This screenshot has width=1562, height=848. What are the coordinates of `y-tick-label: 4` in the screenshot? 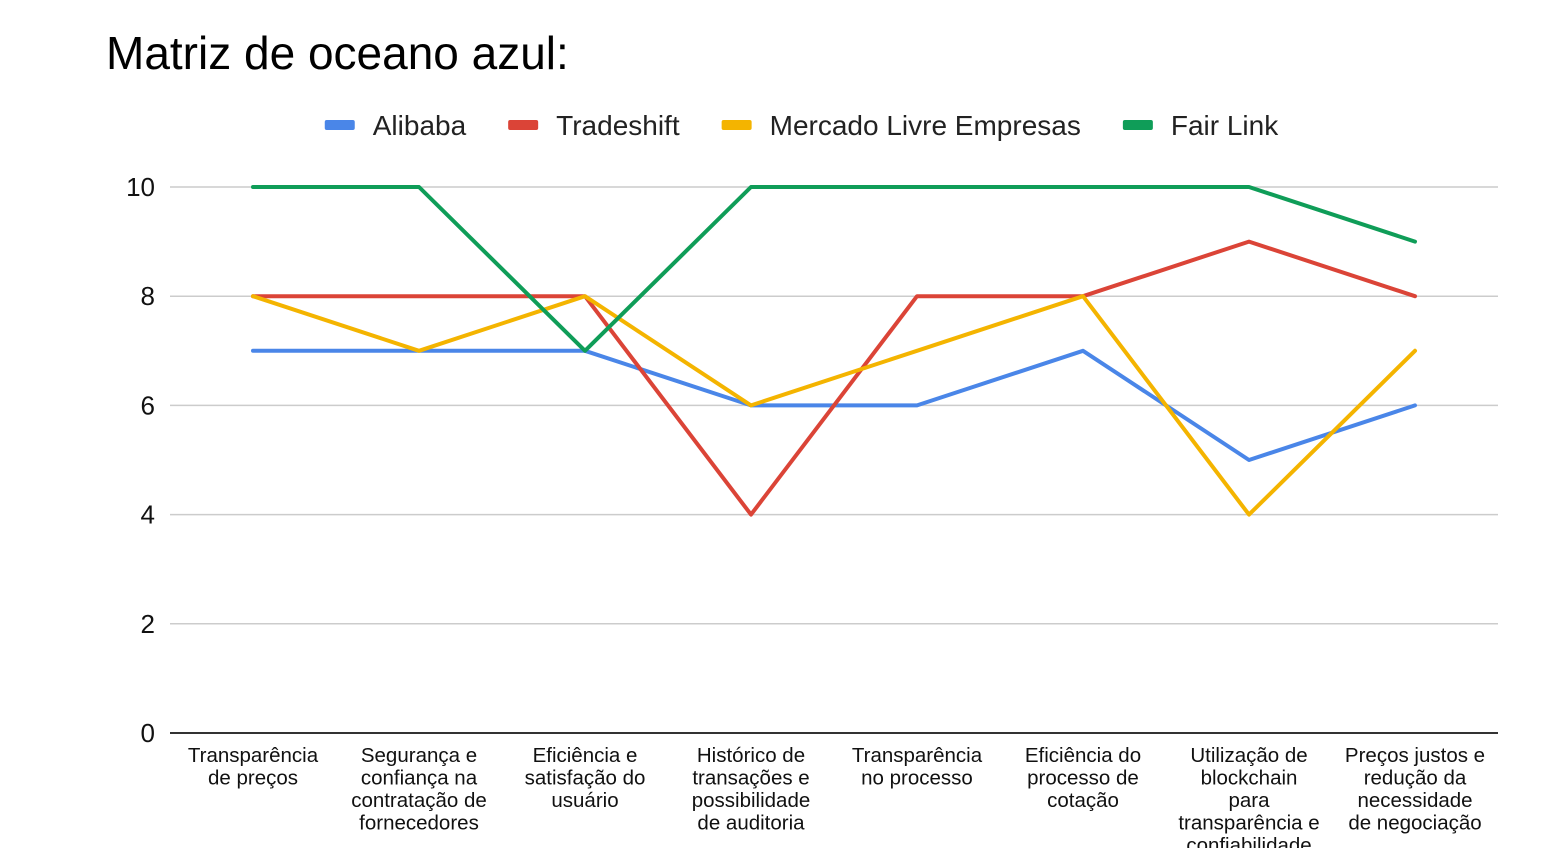 It's located at (148, 515).